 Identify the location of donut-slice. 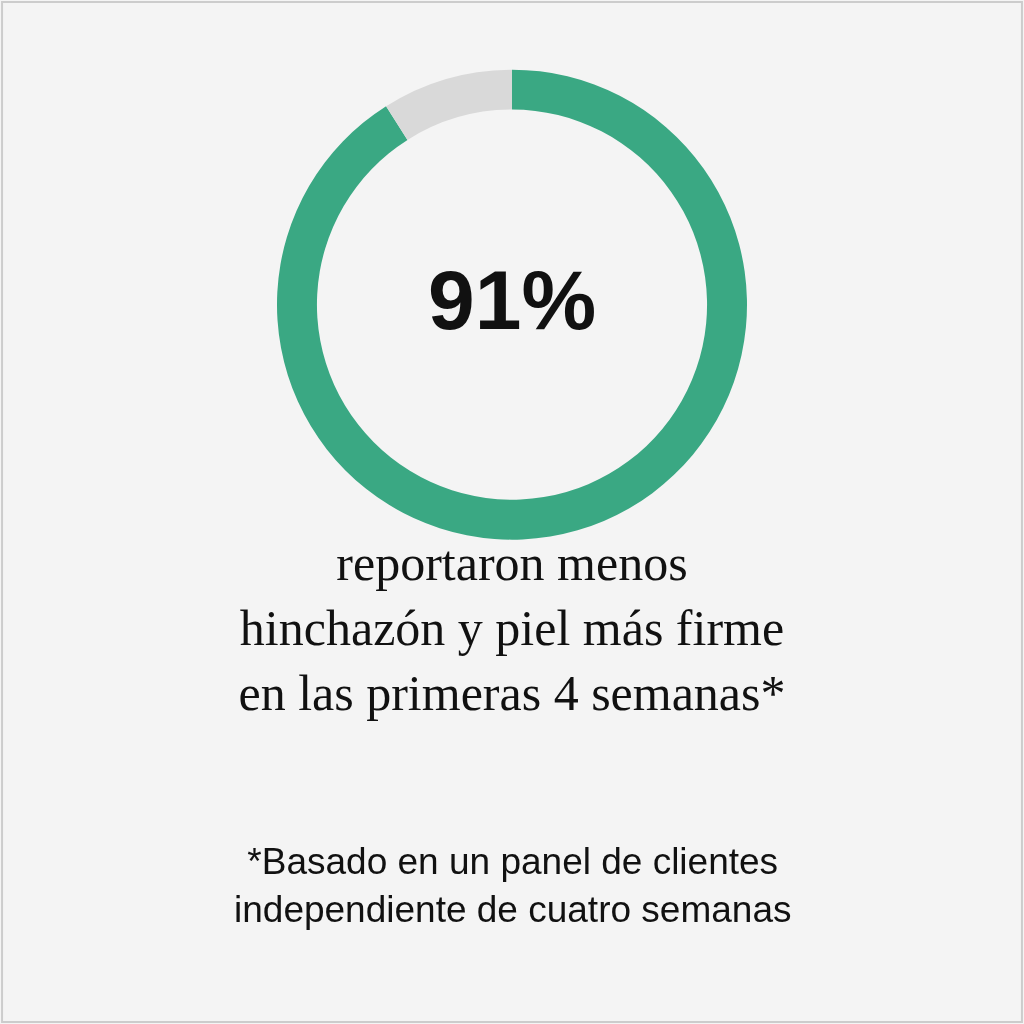
(449, 104).